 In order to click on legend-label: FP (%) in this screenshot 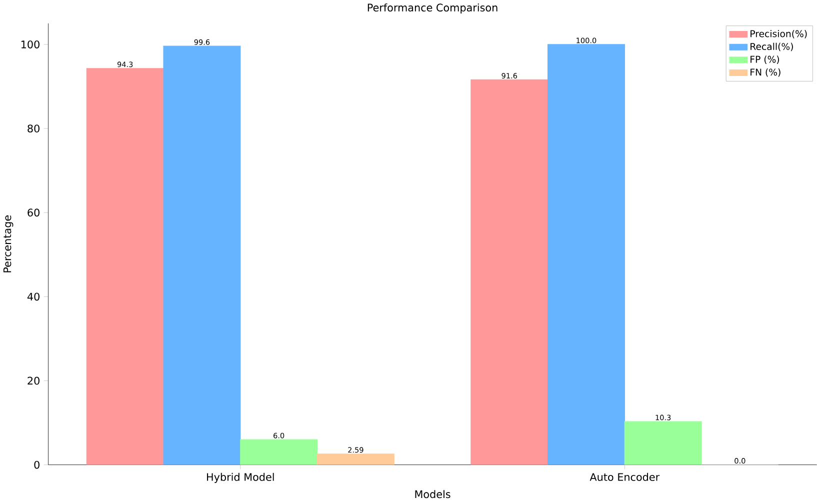, I will do `click(765, 60)`.